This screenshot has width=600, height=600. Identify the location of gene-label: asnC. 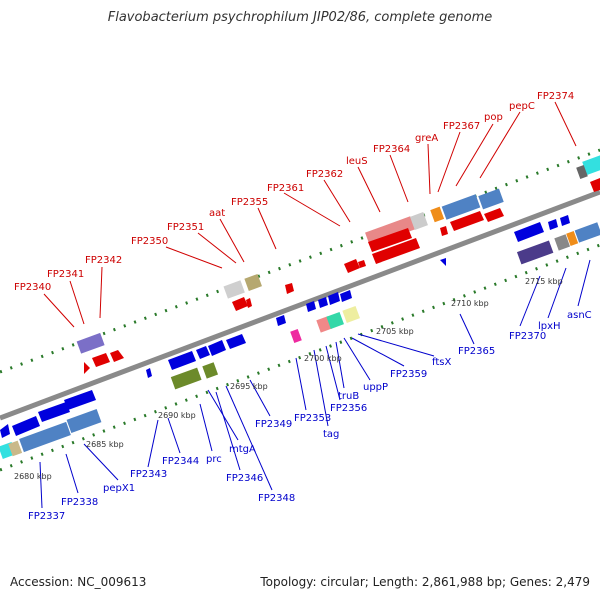
(579, 315).